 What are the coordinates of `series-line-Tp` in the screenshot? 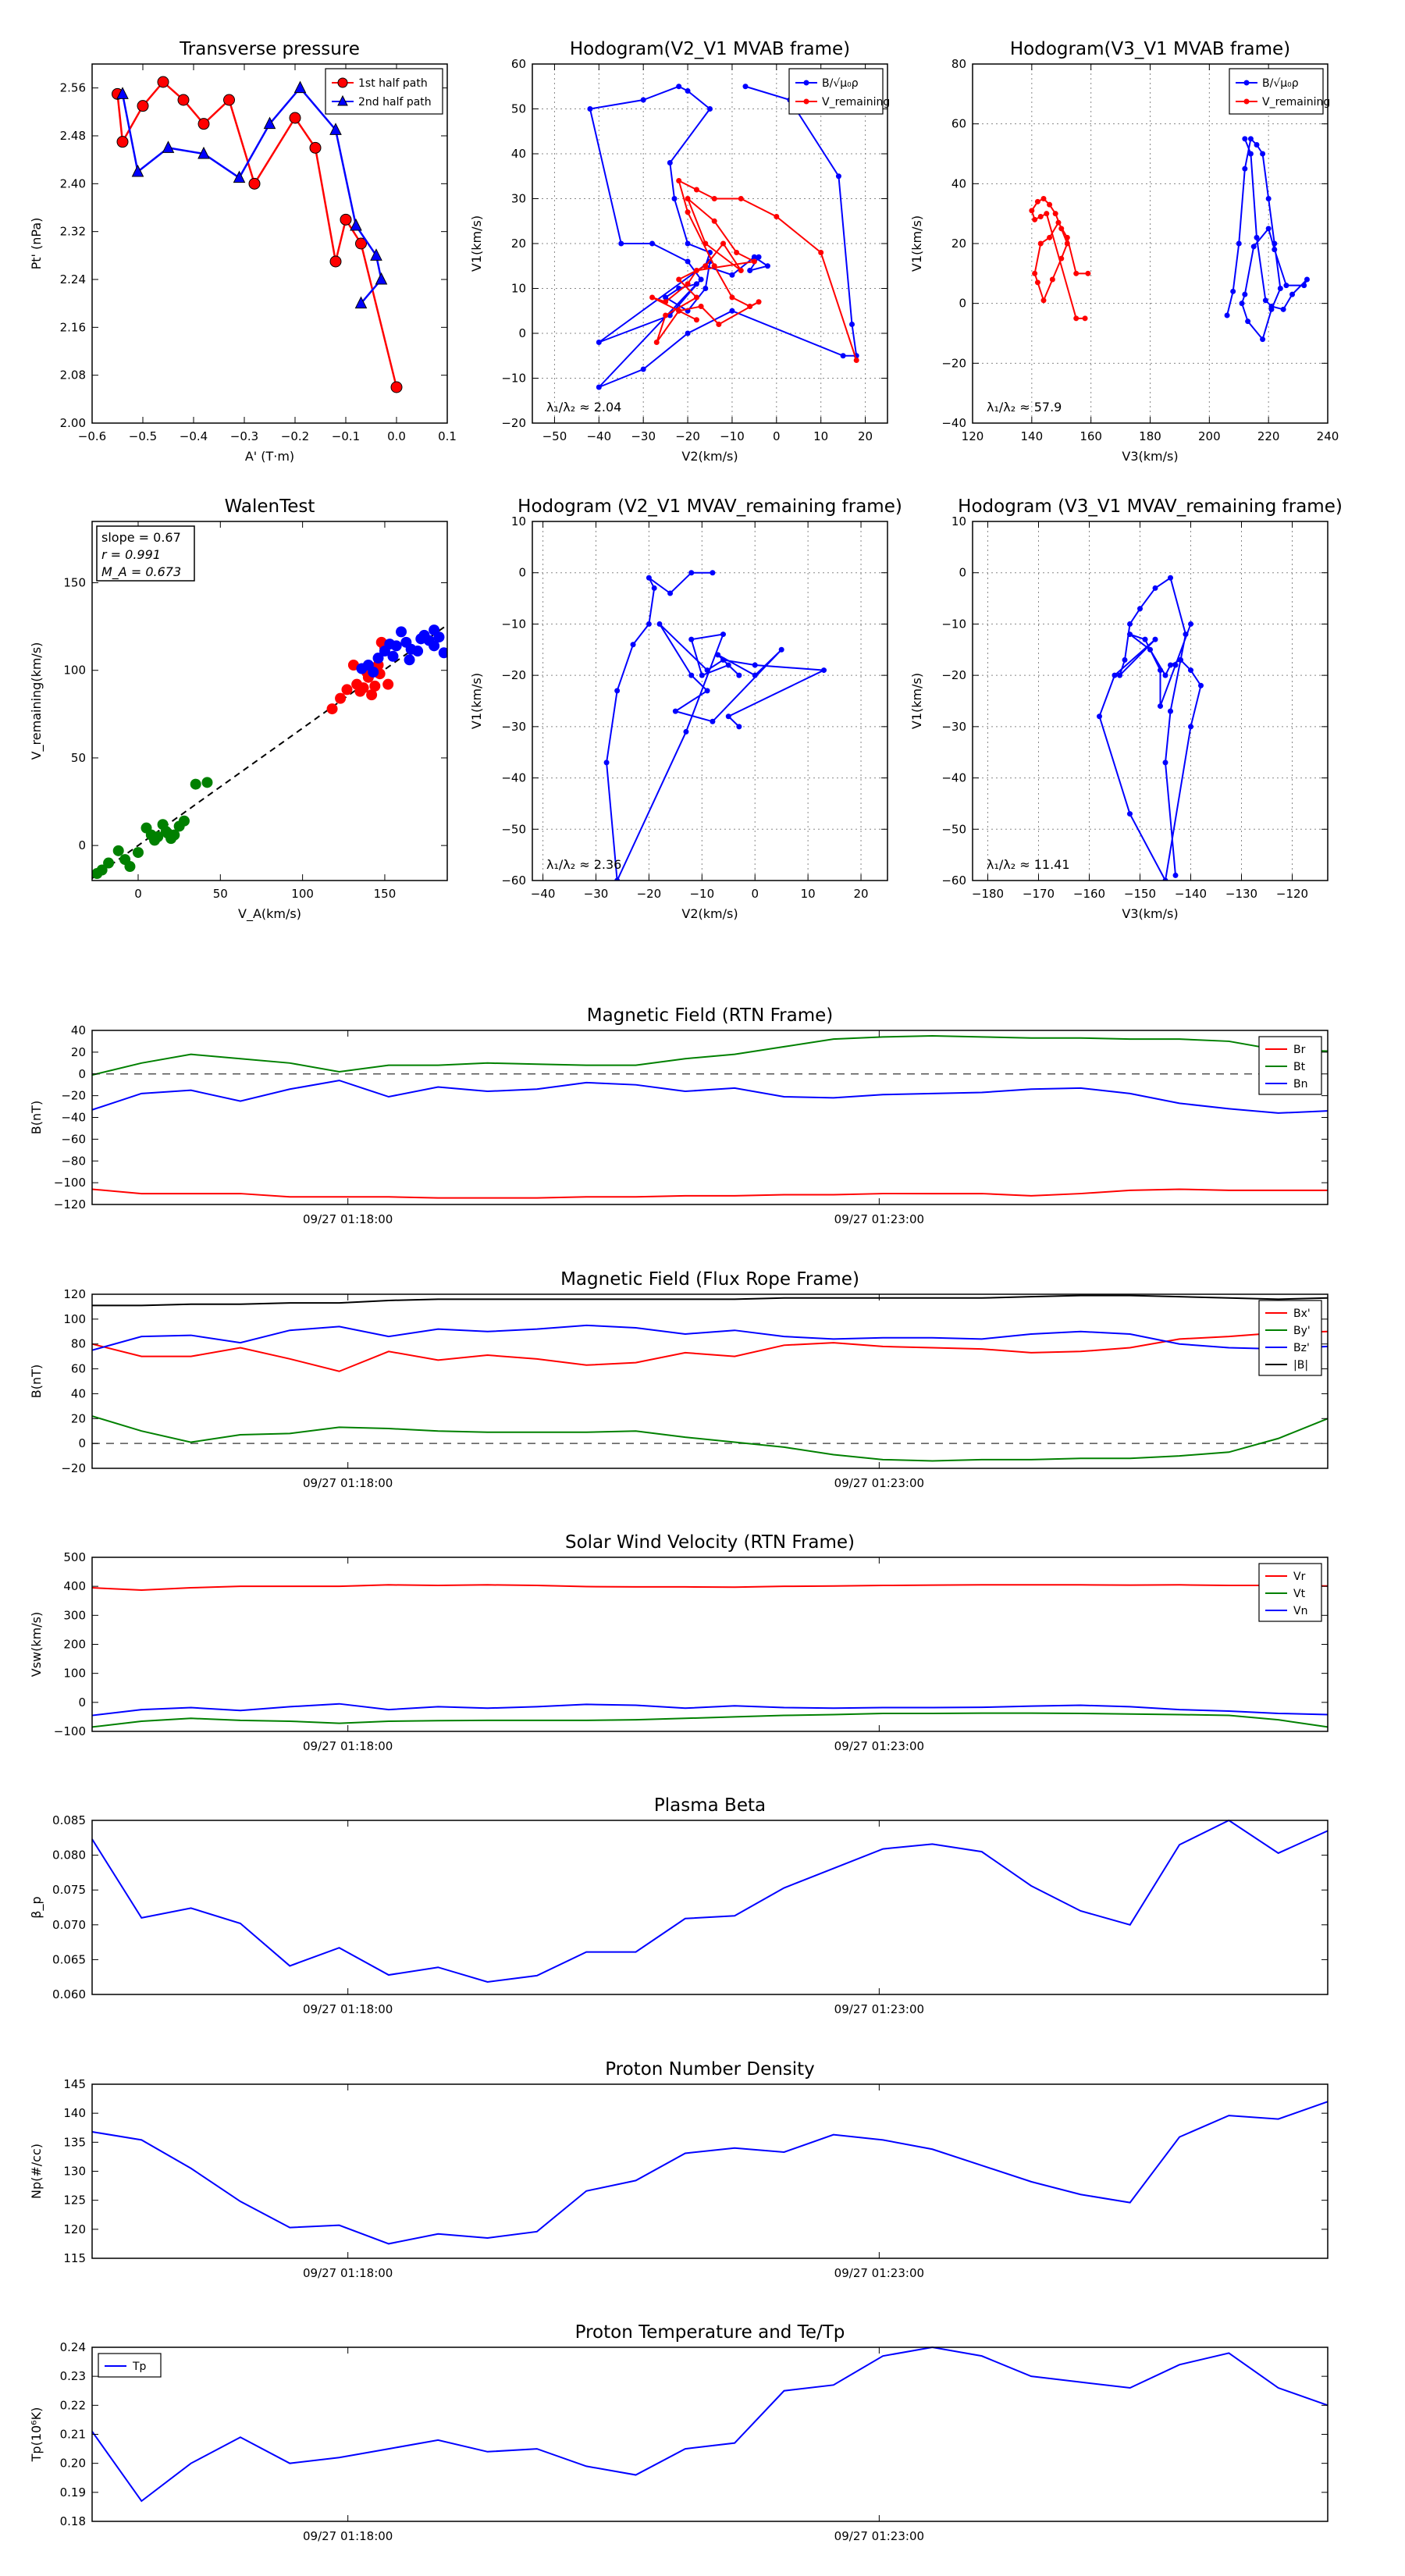 It's located at (710, 2424).